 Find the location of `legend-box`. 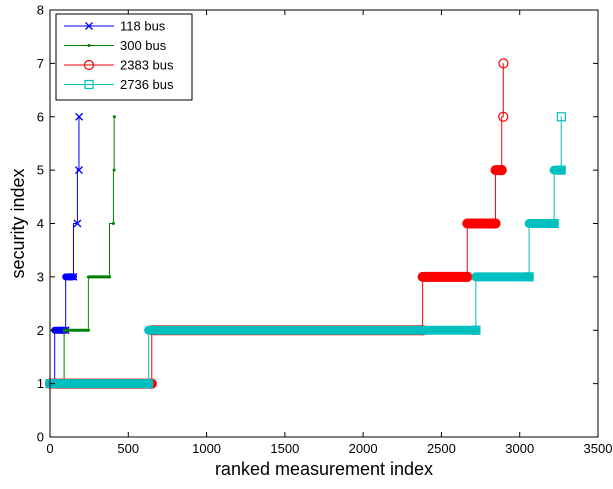

legend-box is located at coordinates (124, 57).